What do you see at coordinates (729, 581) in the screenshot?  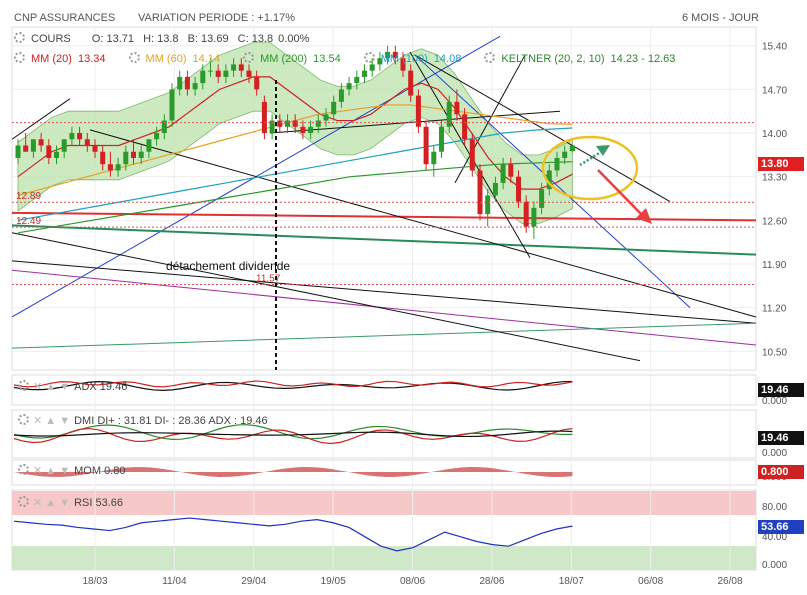 I see `date-tick-label: 26/08` at bounding box center [729, 581].